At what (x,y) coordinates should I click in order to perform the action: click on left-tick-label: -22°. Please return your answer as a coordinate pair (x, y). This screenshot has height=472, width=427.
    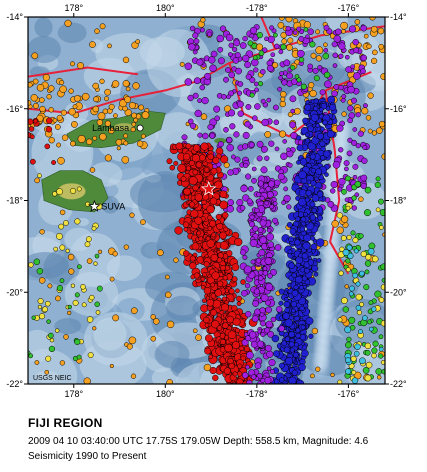
    Looking at the image, I should click on (14, 384).